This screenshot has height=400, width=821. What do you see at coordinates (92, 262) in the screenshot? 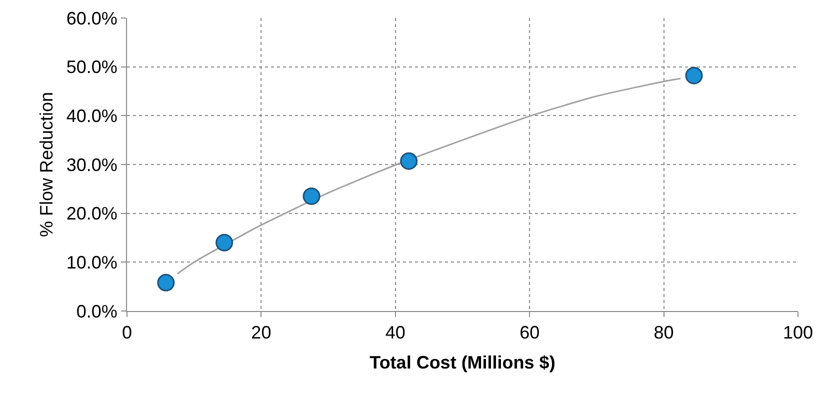
I see `y-tick-label: 10.0%` at bounding box center [92, 262].